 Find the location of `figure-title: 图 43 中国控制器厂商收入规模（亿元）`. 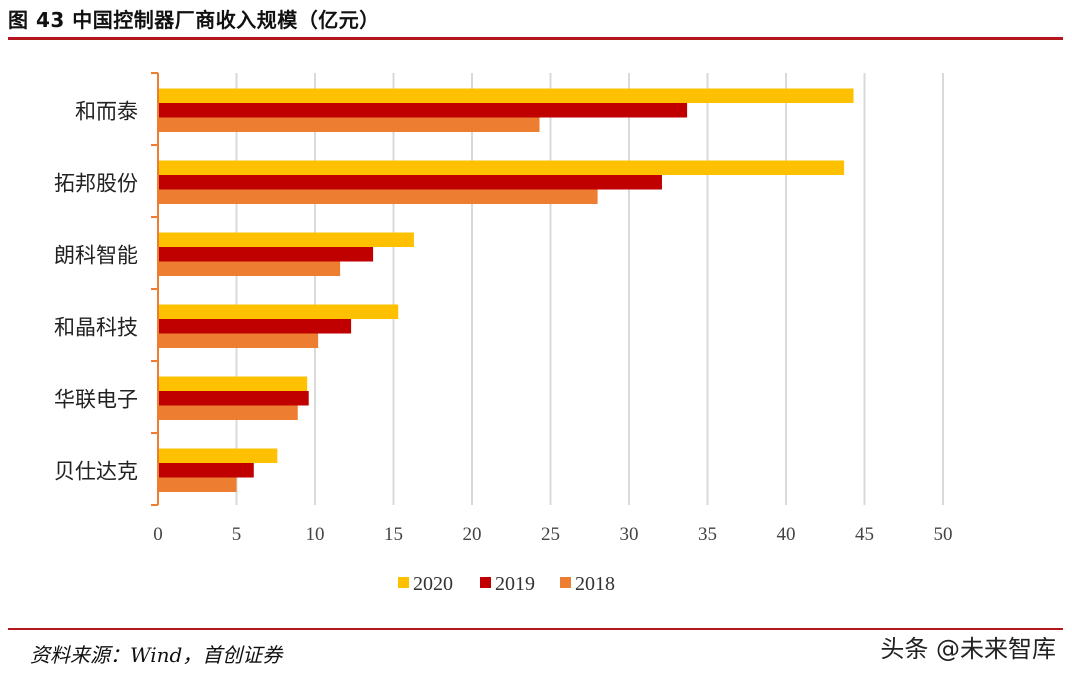

figure-title: 图 43 中国控制器厂商收入规模（亿元） is located at coordinates (194, 20).